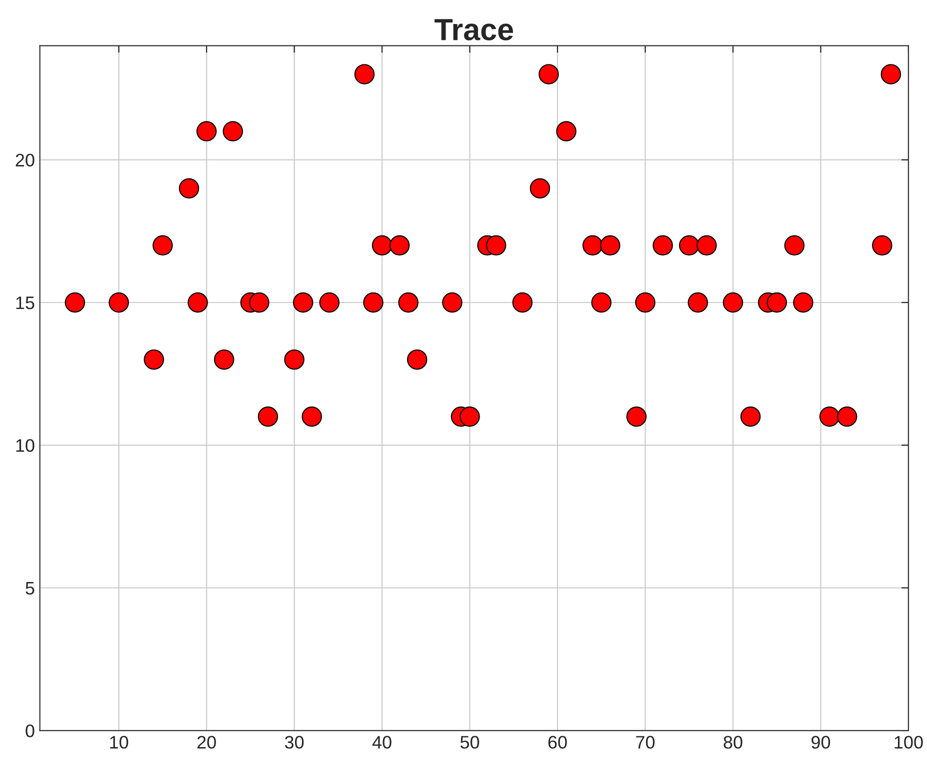 The image size is (927, 761). Describe the element at coordinates (645, 742) in the screenshot. I see `x-tick-label: 70` at that location.